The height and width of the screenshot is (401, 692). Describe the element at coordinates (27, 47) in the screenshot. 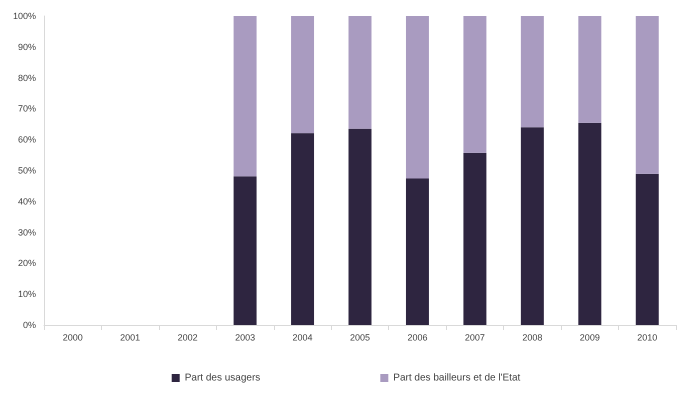

I see `y-tick-label: 90%` at that location.